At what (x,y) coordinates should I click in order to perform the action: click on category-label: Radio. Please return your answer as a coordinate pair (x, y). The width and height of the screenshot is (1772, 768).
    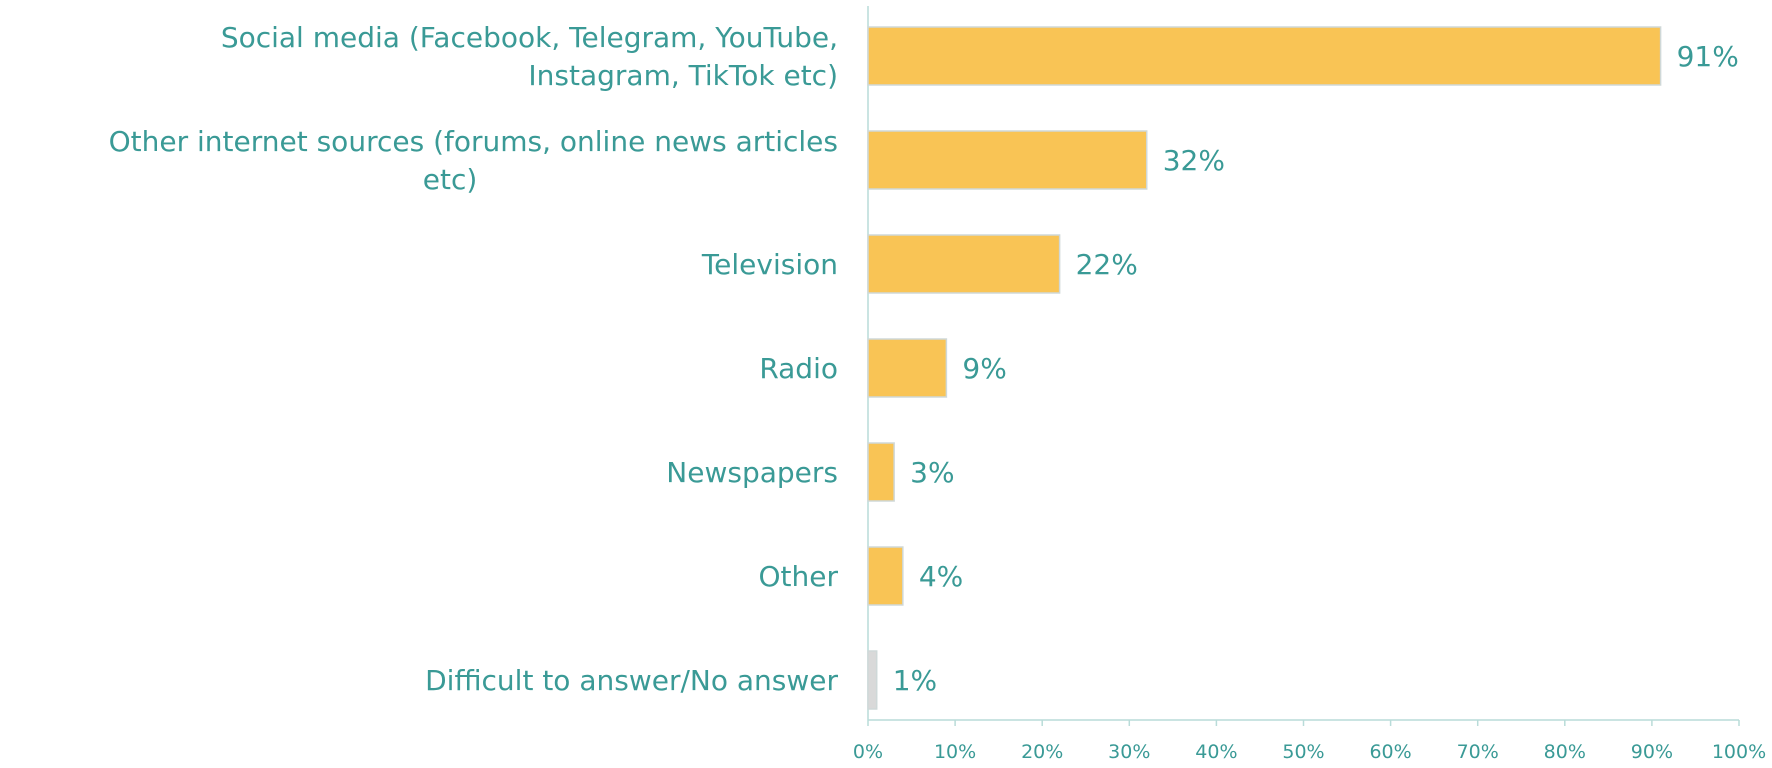
    Looking at the image, I should click on (798, 368).